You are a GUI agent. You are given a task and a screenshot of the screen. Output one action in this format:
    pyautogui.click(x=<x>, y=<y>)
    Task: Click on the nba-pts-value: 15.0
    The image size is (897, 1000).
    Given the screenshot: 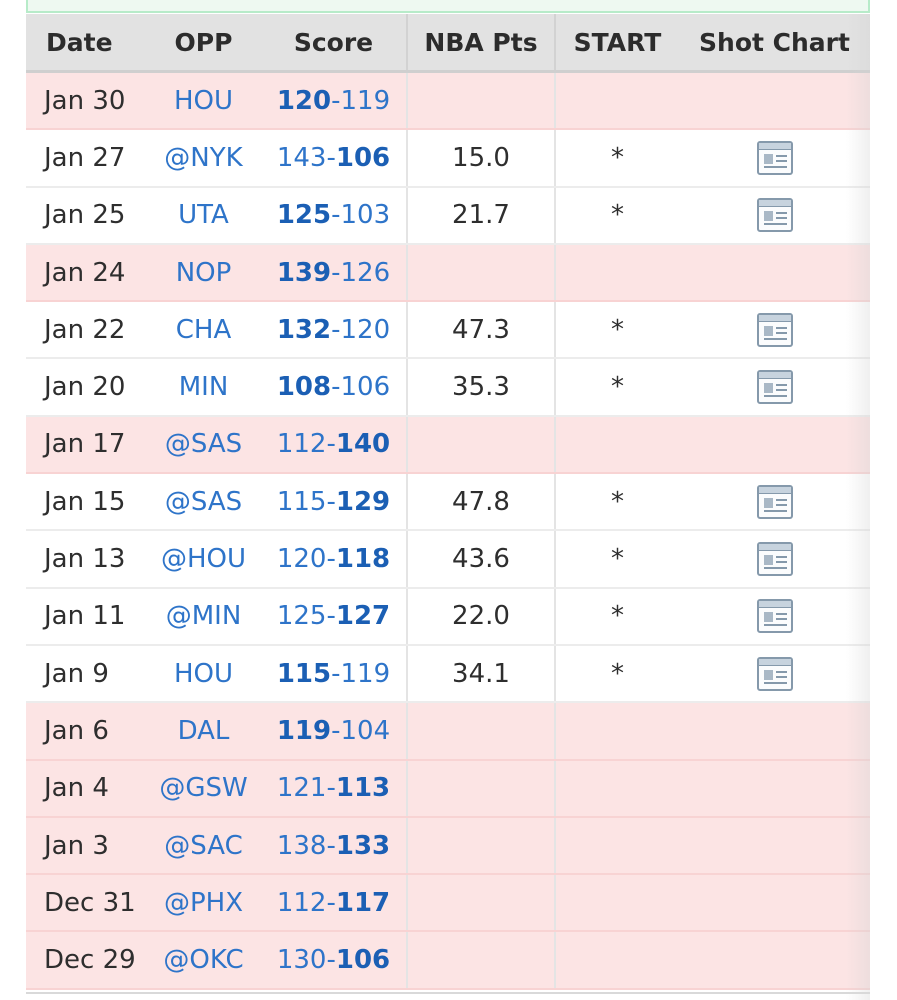 What is the action you would take?
    pyautogui.click(x=481, y=158)
    